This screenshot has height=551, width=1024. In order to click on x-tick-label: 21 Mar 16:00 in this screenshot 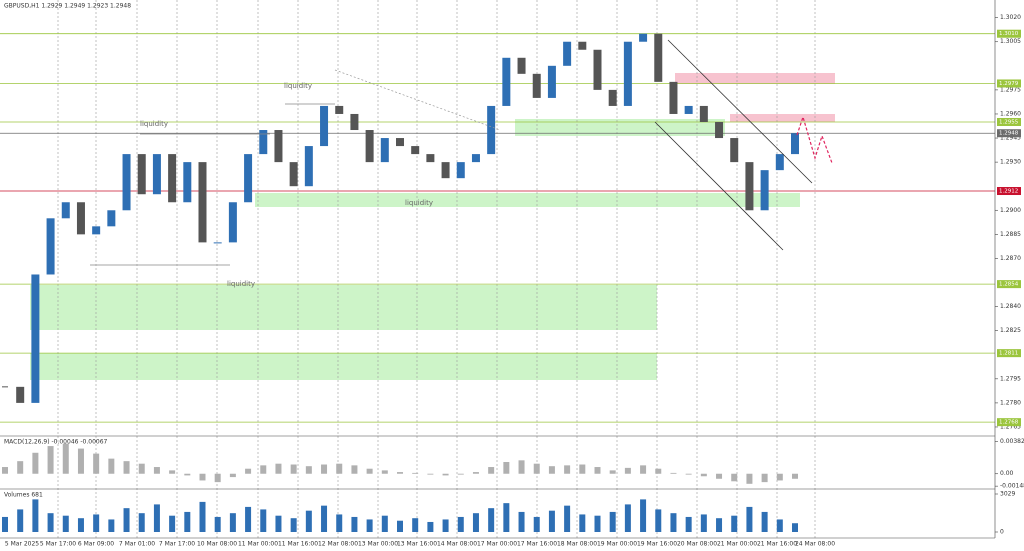, I will do `click(777, 544)`.